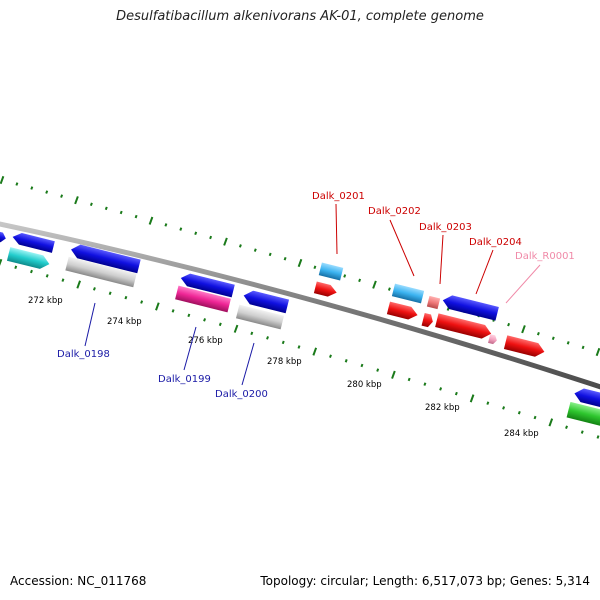 The width and height of the screenshot is (600, 600). What do you see at coordinates (495, 242) in the screenshot?
I see `gene-label-dalk-0204: Dalk_0204` at bounding box center [495, 242].